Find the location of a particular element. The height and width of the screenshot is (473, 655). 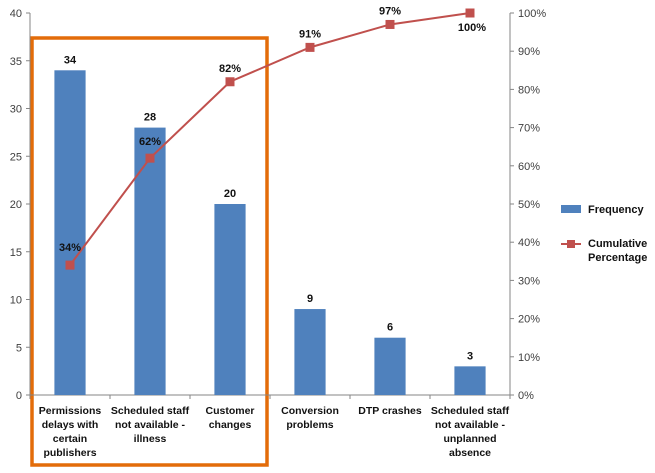

category-label-line: certain is located at coordinates (70, 439).